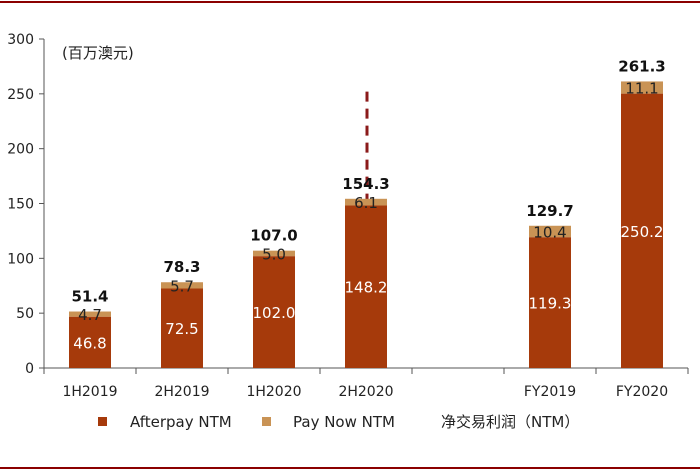  I want to click on legend-label-afterpay: Afterpay NTM, so click(181, 422).